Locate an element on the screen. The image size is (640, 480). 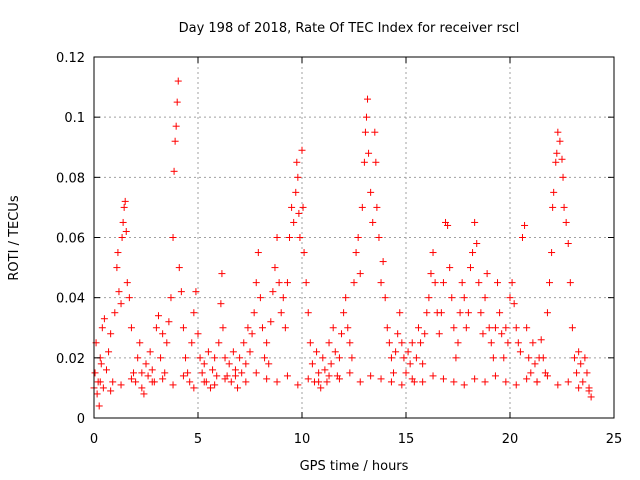
y-tick-label: 0.12 is located at coordinates (70, 58).